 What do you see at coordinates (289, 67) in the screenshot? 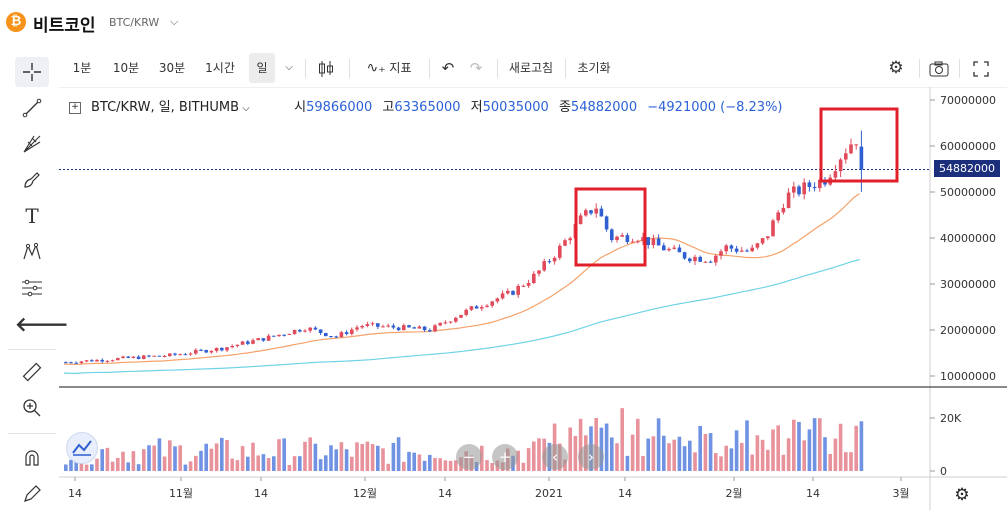
I see `interval-dropdown-icon: ⌵` at bounding box center [289, 67].